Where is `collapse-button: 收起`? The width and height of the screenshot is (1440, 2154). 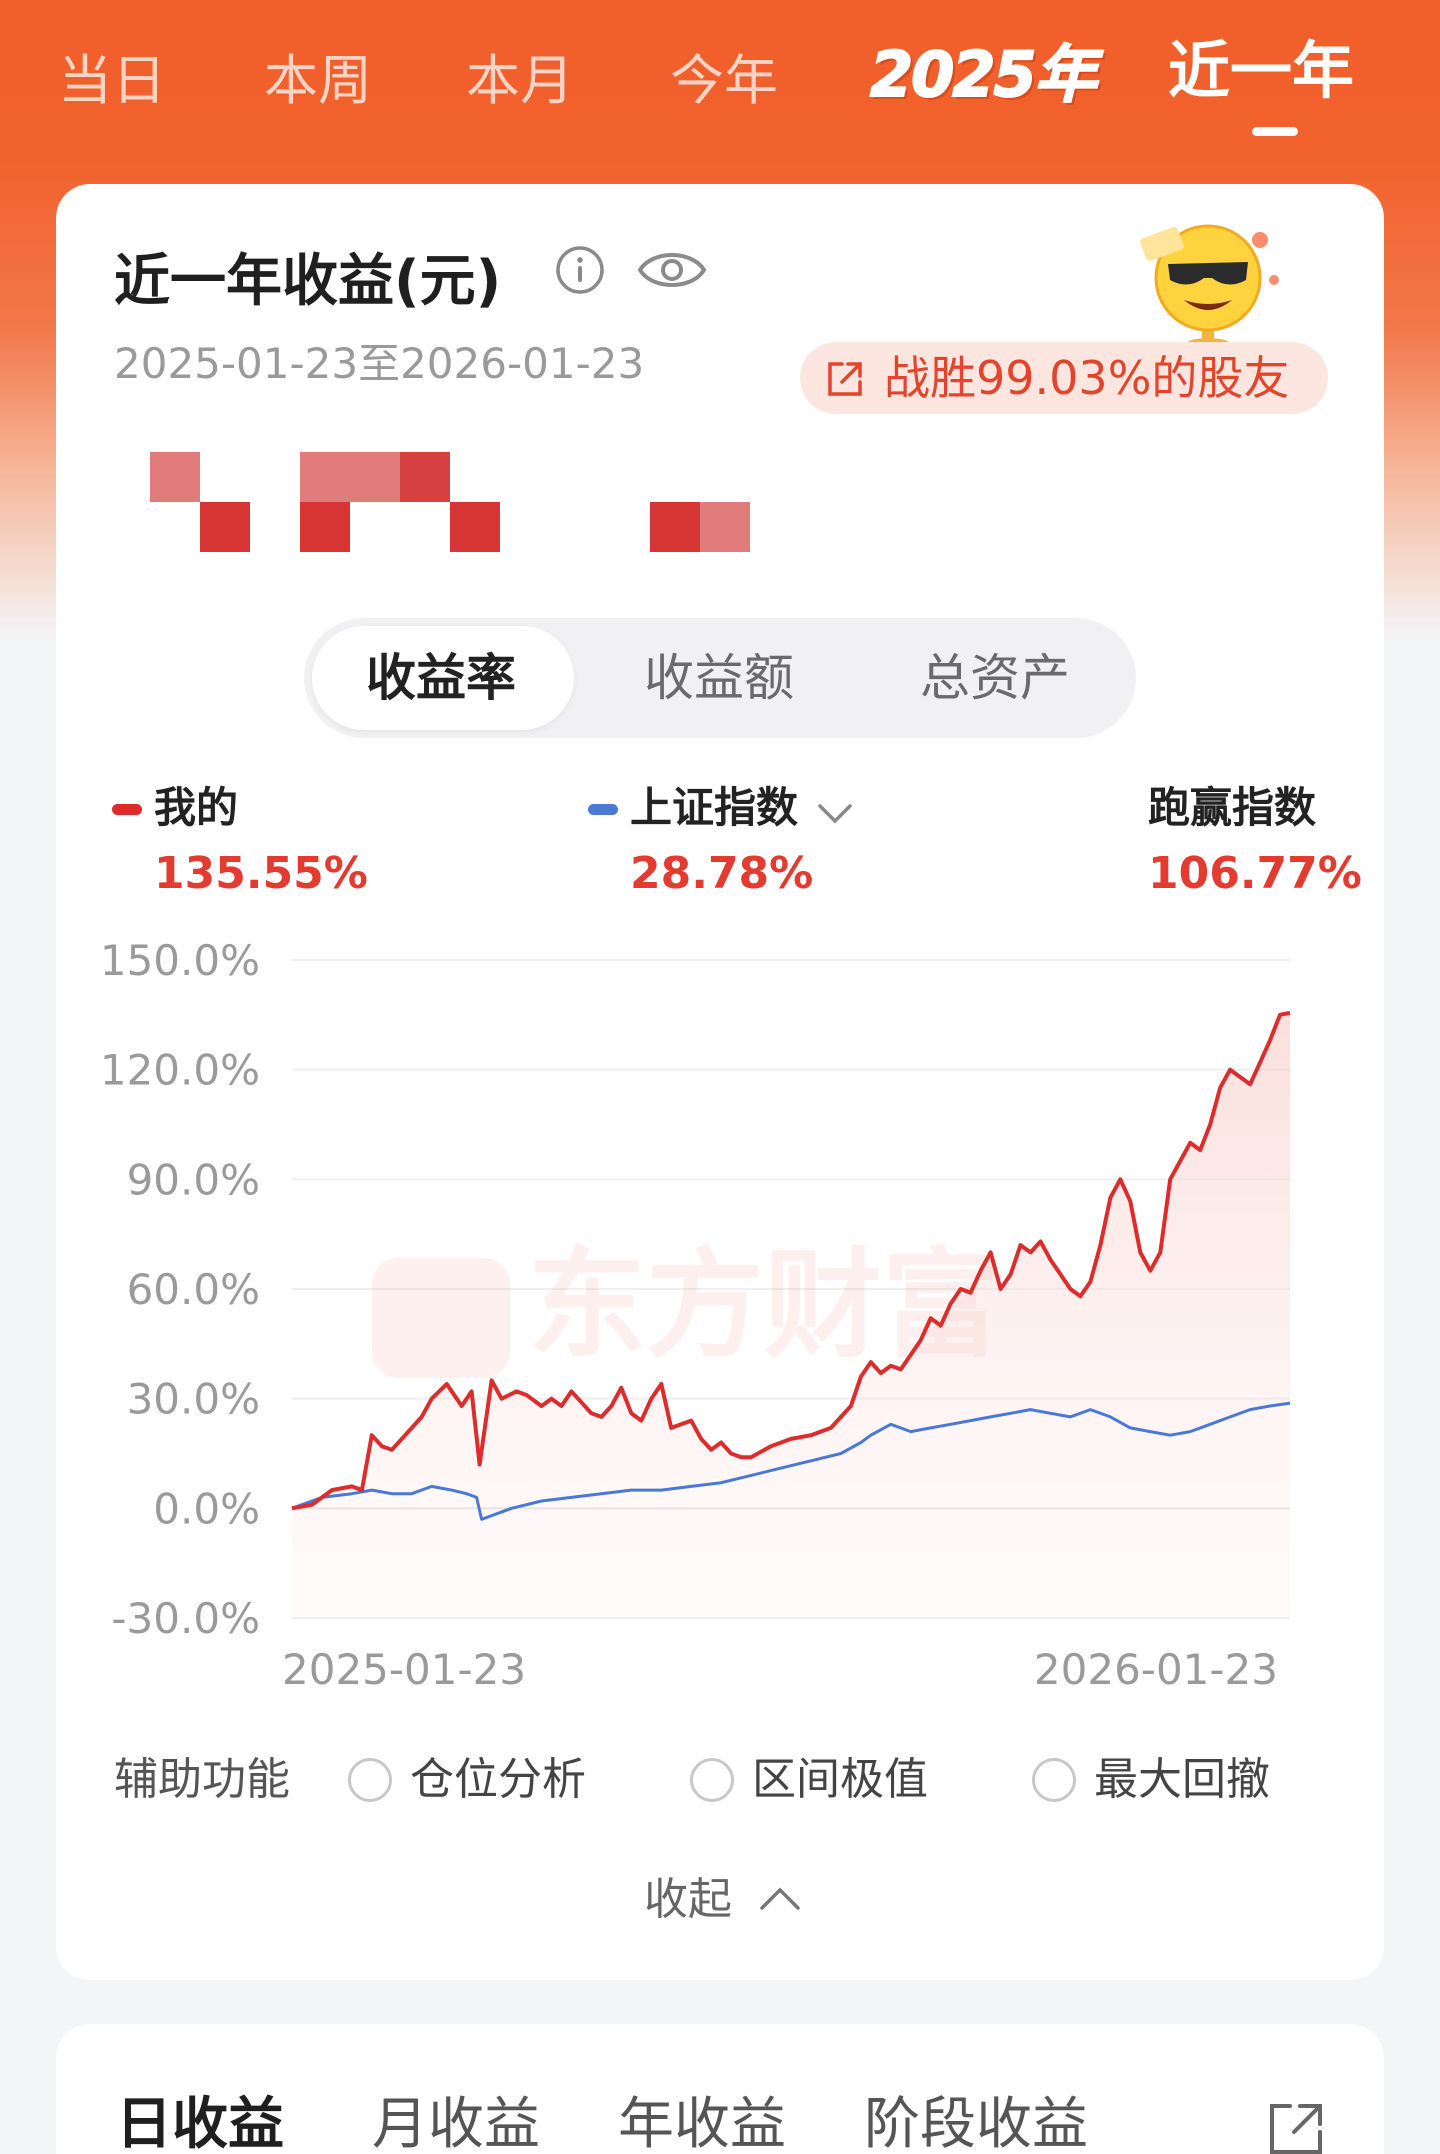
collapse-button: 收起 is located at coordinates (688, 1899).